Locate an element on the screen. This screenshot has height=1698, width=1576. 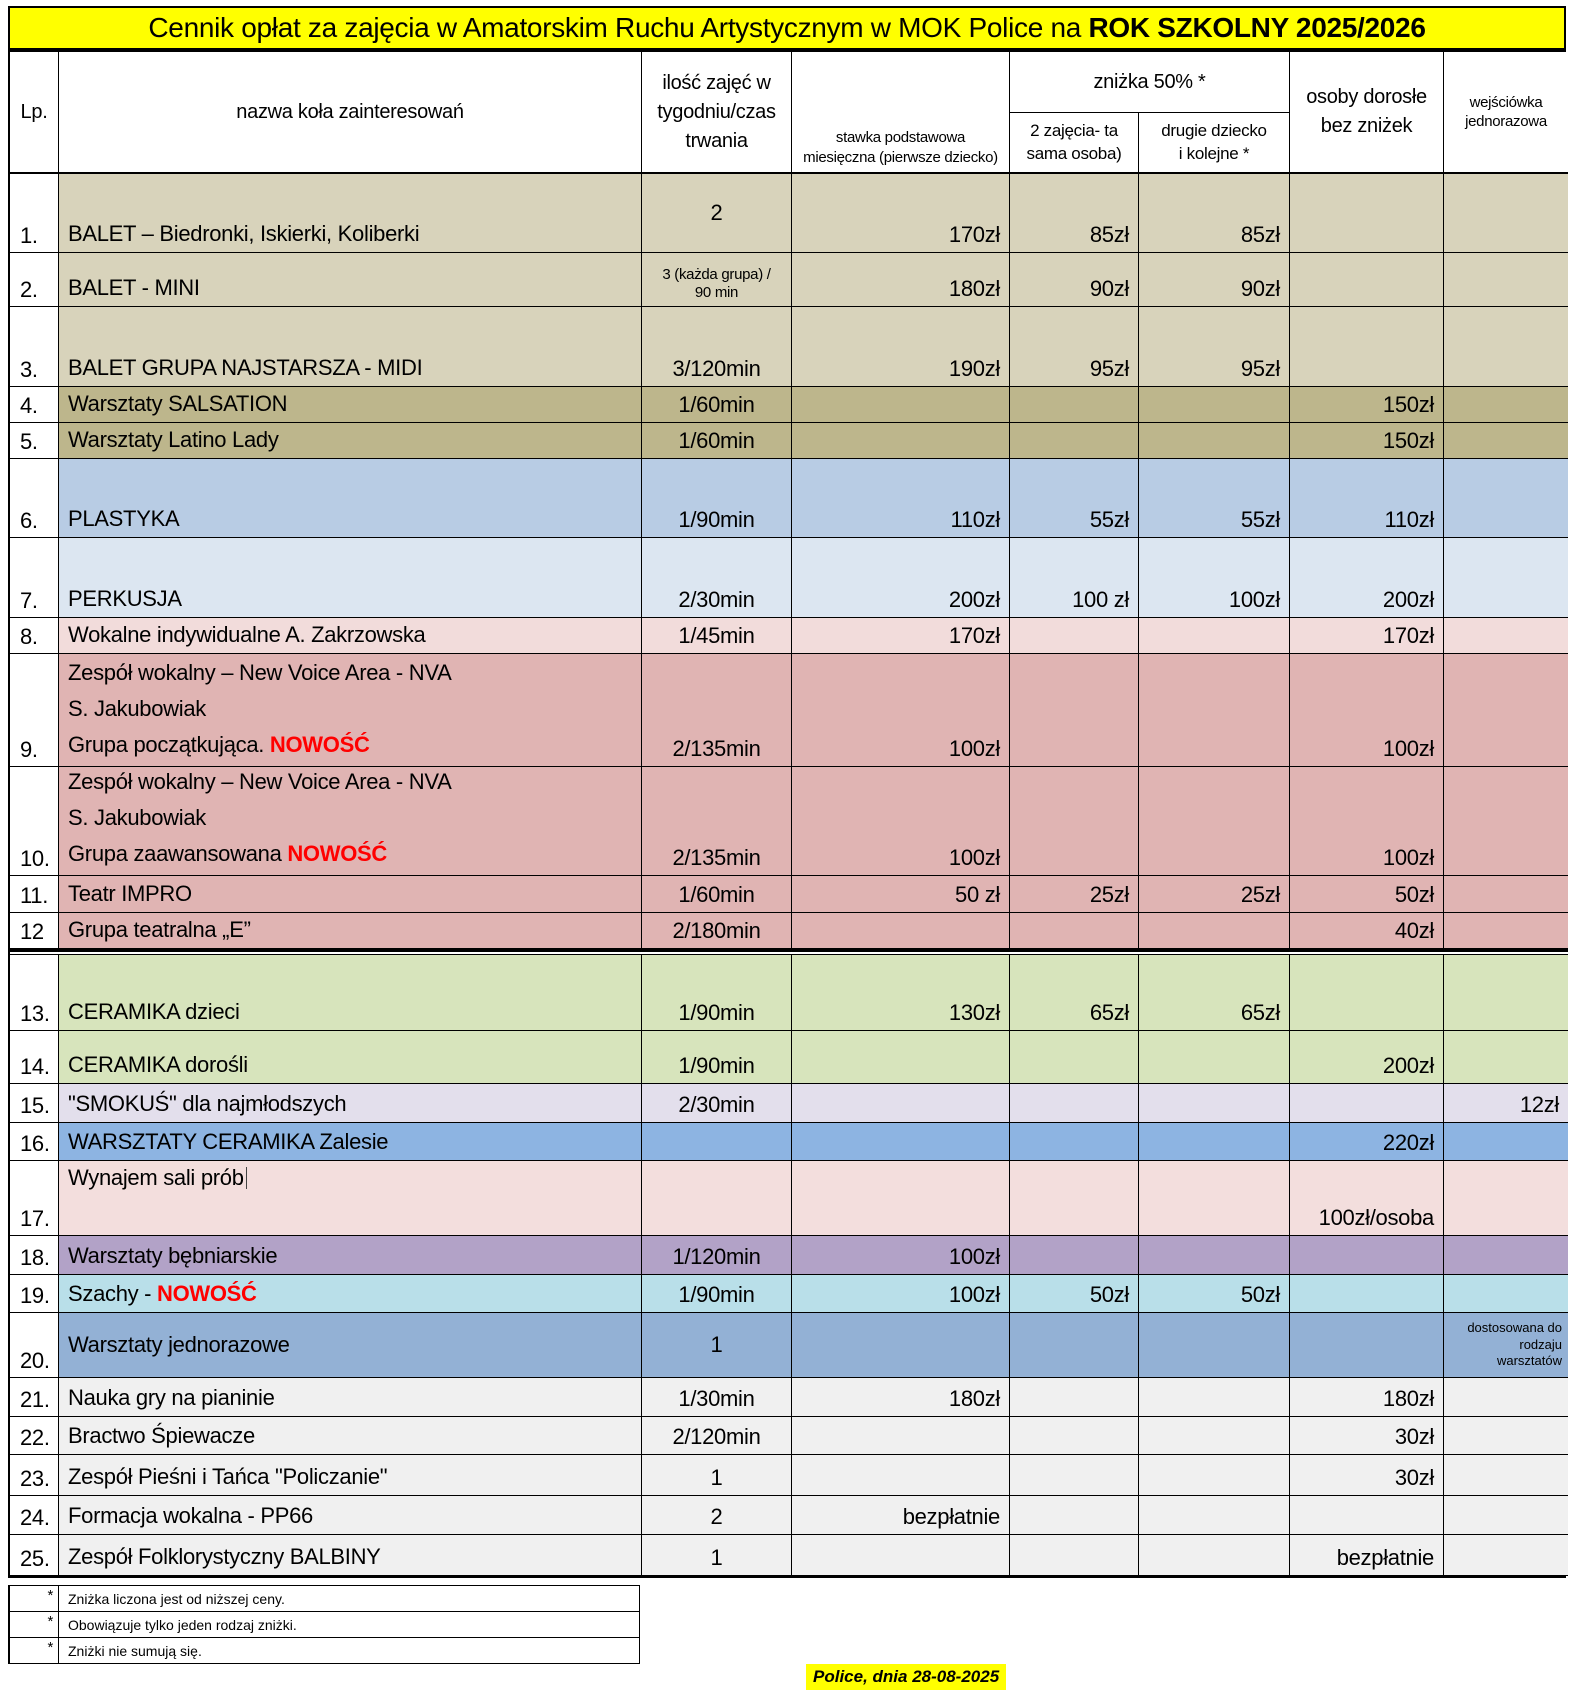
row-2-adults-rate is located at coordinates (1367, 280).